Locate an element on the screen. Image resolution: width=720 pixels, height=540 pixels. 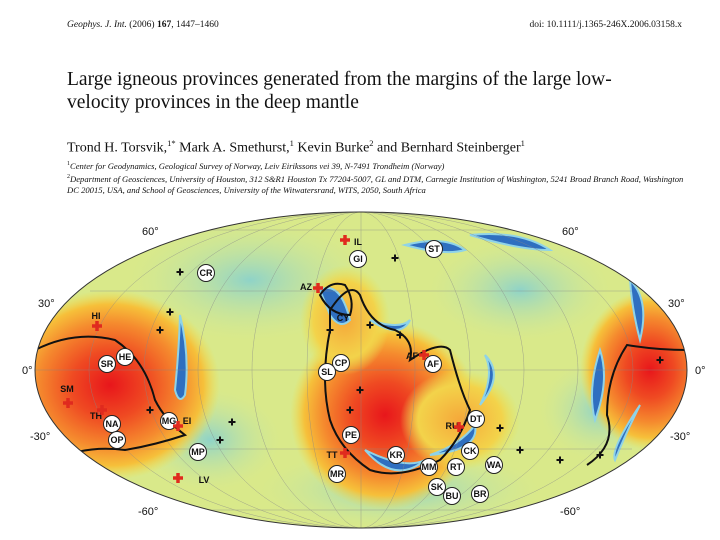
site-label: BR is located at coordinates (480, 494).